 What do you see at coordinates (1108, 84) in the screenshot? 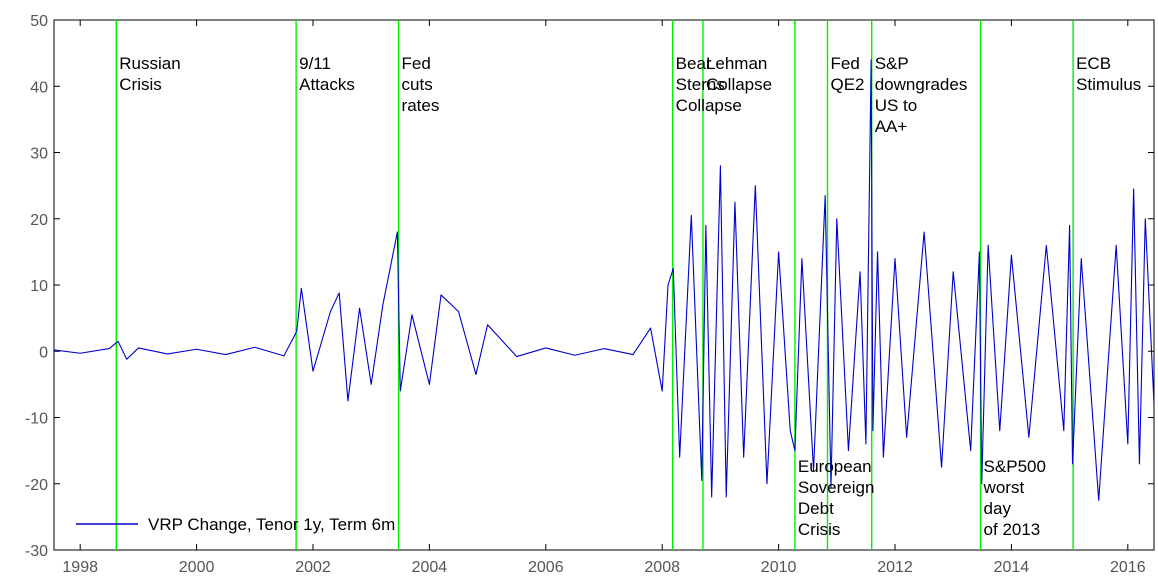
I see `event-label-line: Stimulus` at bounding box center [1108, 84].